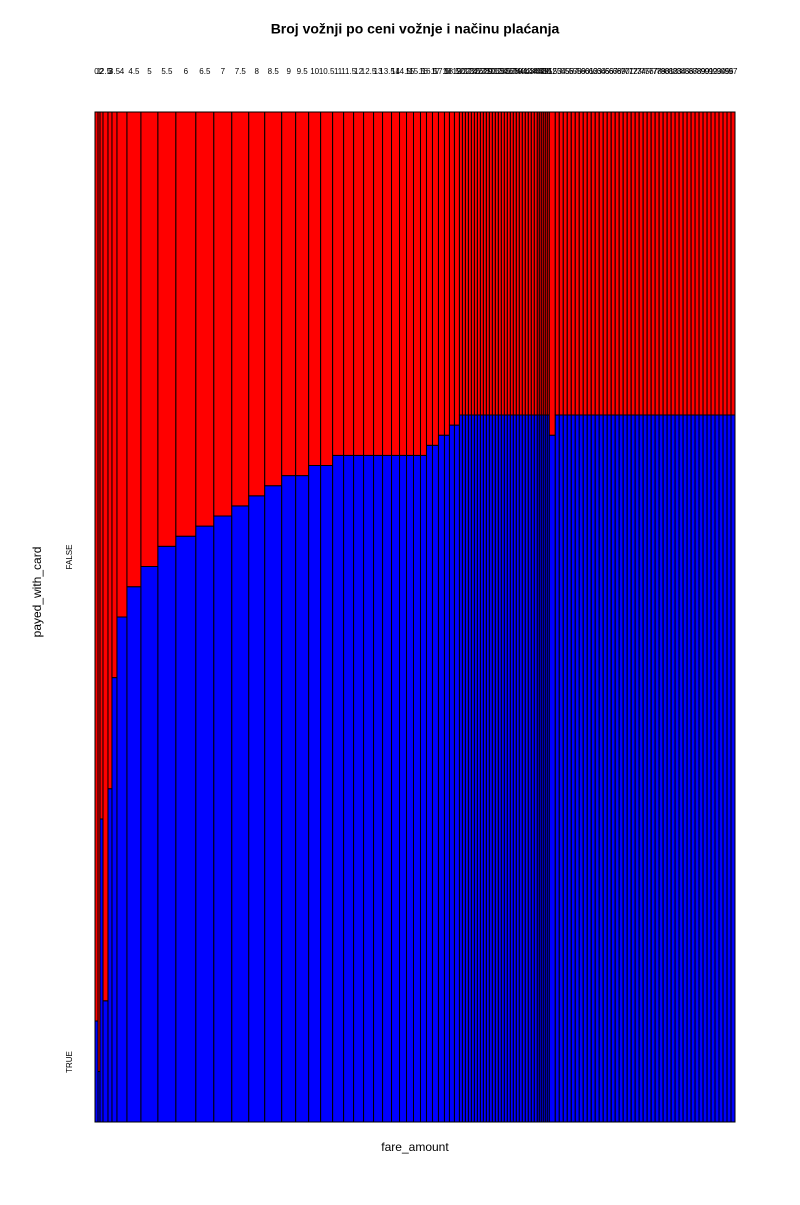 This screenshot has height=1205, width=800. Describe the element at coordinates (717, 71) in the screenshot. I see `x-tick-label: 93` at that location.